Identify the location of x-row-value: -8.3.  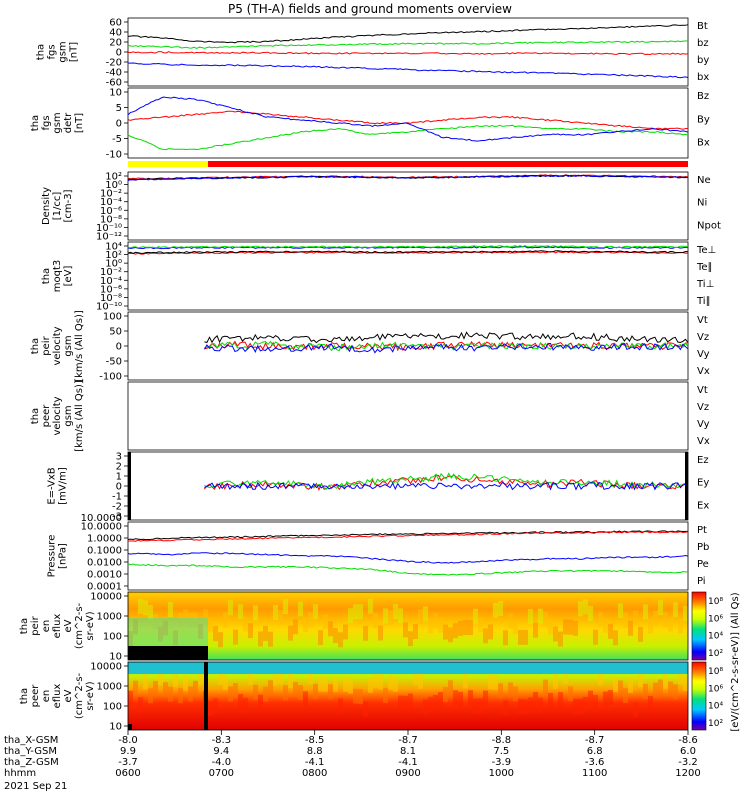
(222, 740).